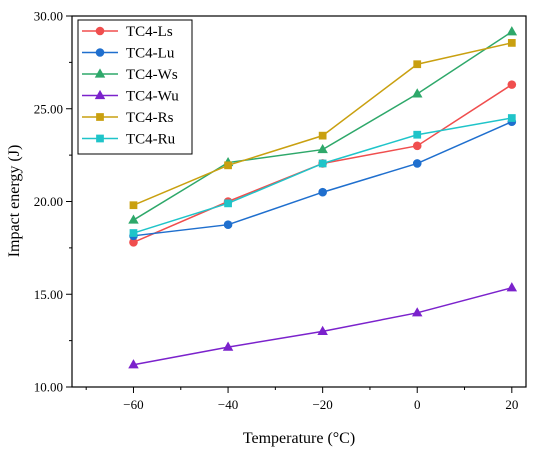 The height and width of the screenshot is (453, 550). What do you see at coordinates (150, 118) in the screenshot?
I see `legend-label: TC4-Rs` at bounding box center [150, 118].